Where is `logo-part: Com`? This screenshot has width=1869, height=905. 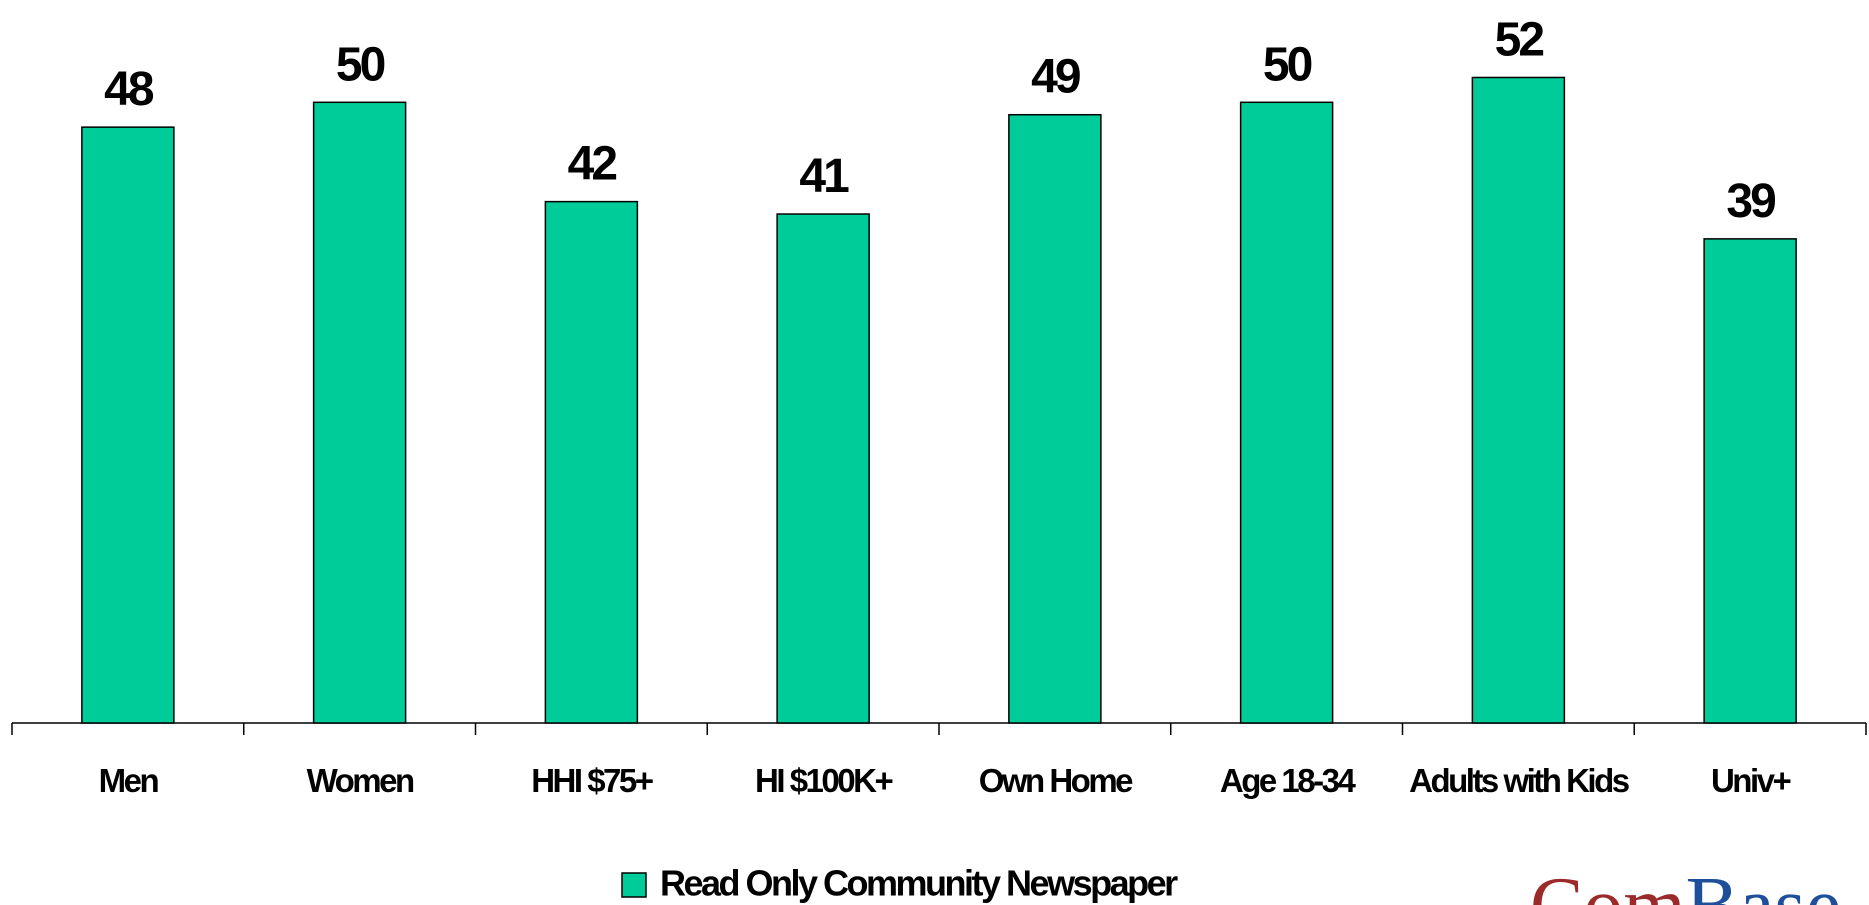
logo-part: Com is located at coordinates (1608, 883).